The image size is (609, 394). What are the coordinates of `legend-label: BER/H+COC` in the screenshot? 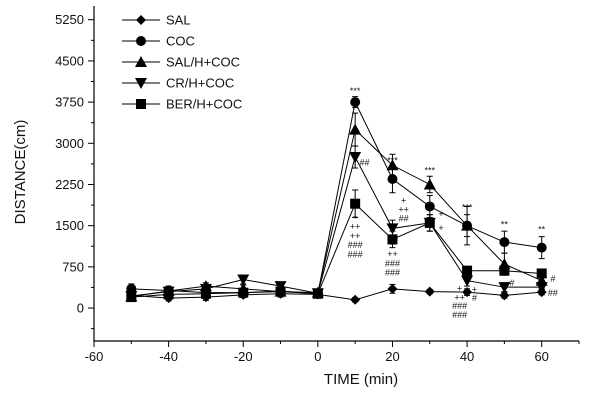 It's located at (204, 104).